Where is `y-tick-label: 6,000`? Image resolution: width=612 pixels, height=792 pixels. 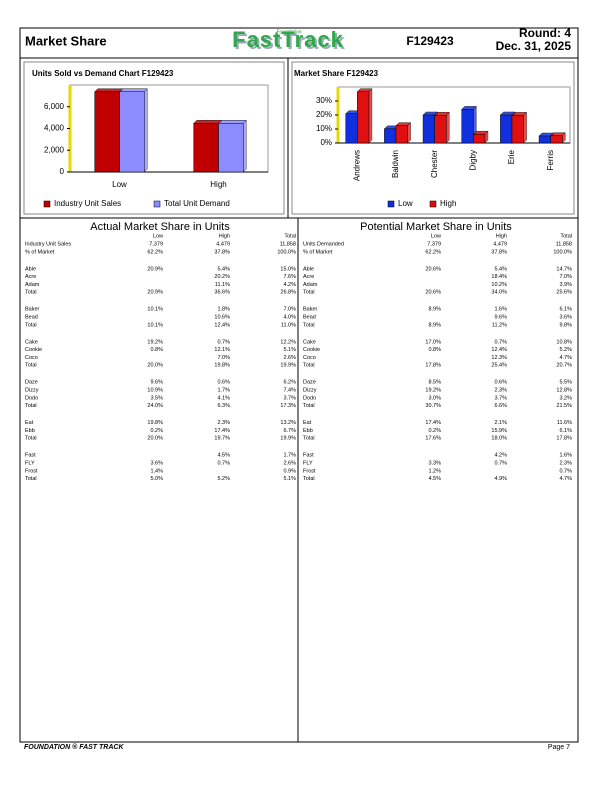
y-tick-label: 6,000 is located at coordinates (54, 106).